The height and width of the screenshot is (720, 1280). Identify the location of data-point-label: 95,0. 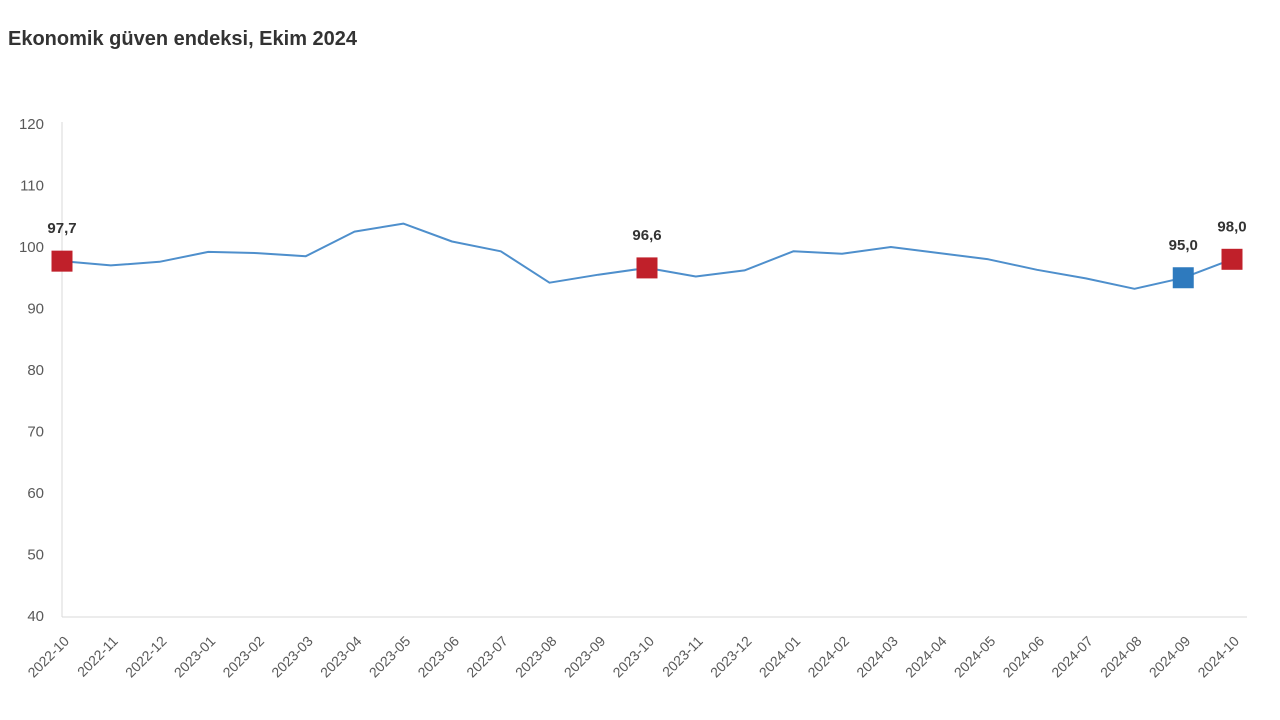
(1183, 245).